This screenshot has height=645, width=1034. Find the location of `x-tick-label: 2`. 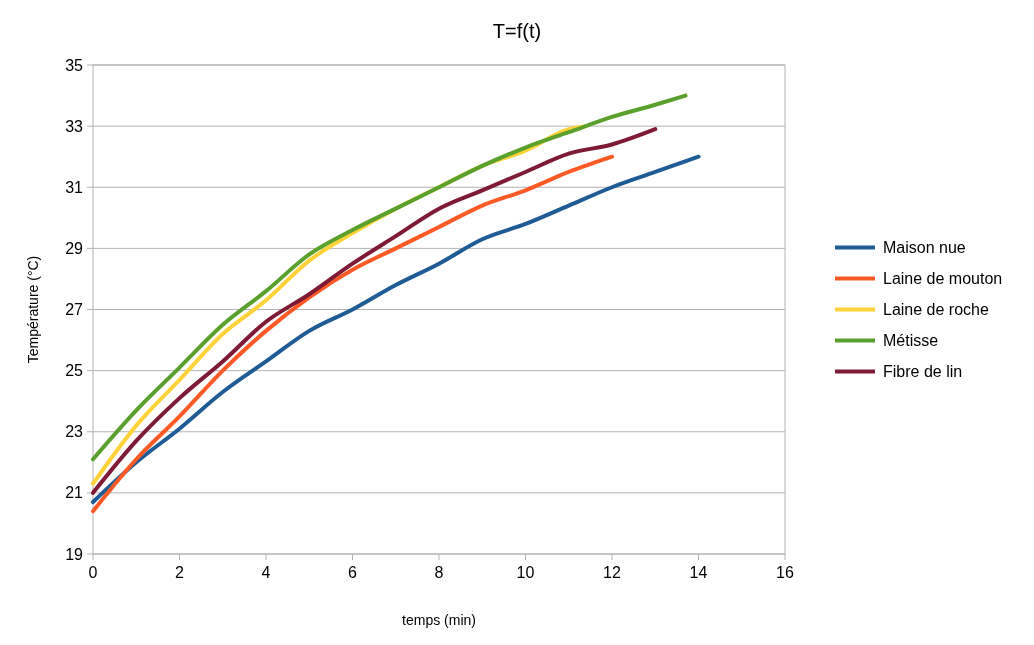

x-tick-label: 2 is located at coordinates (180, 572).